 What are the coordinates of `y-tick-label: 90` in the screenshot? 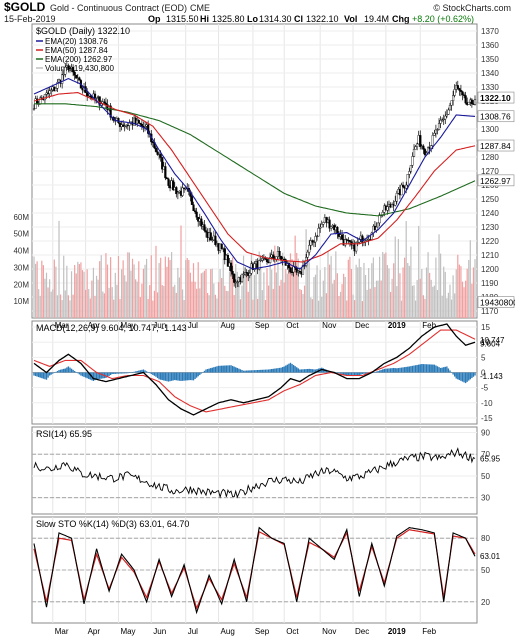 It's located at (485, 432).